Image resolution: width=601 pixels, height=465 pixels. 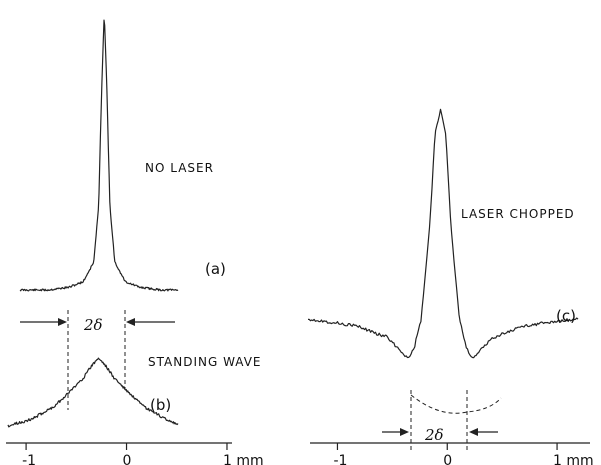 I want to click on x-axis-right: -1 0 1 mm, so click(x=452, y=453).